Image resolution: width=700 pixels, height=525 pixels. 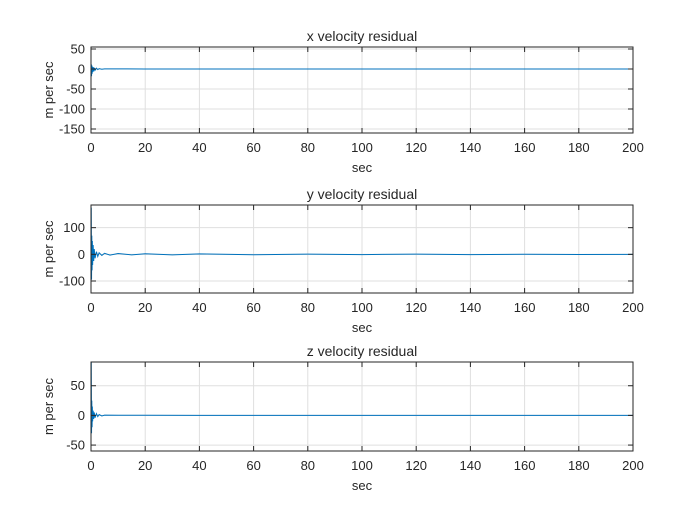 What do you see at coordinates (74, 227) in the screenshot?
I see `y-tick-label: 100` at bounding box center [74, 227].